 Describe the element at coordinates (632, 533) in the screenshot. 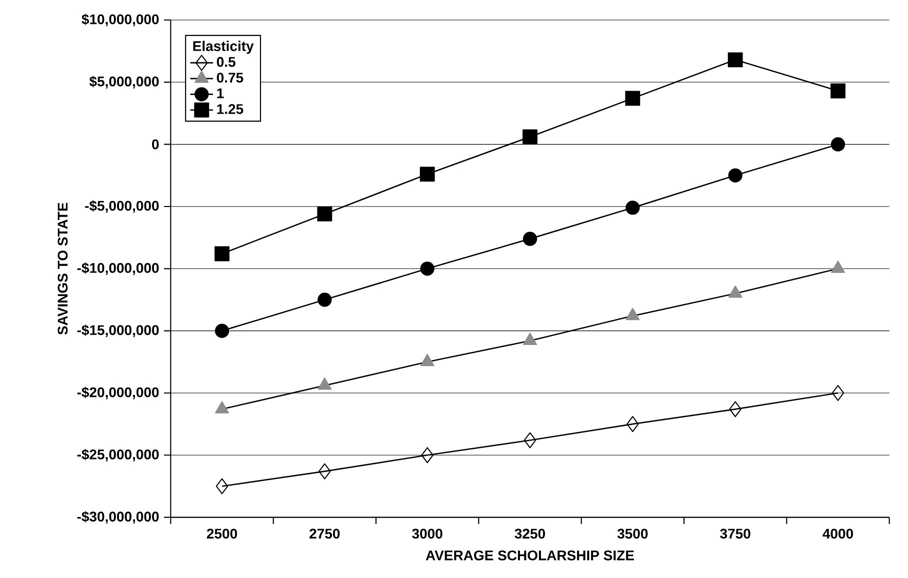

I see `x-tick-label: 3500` at that location.